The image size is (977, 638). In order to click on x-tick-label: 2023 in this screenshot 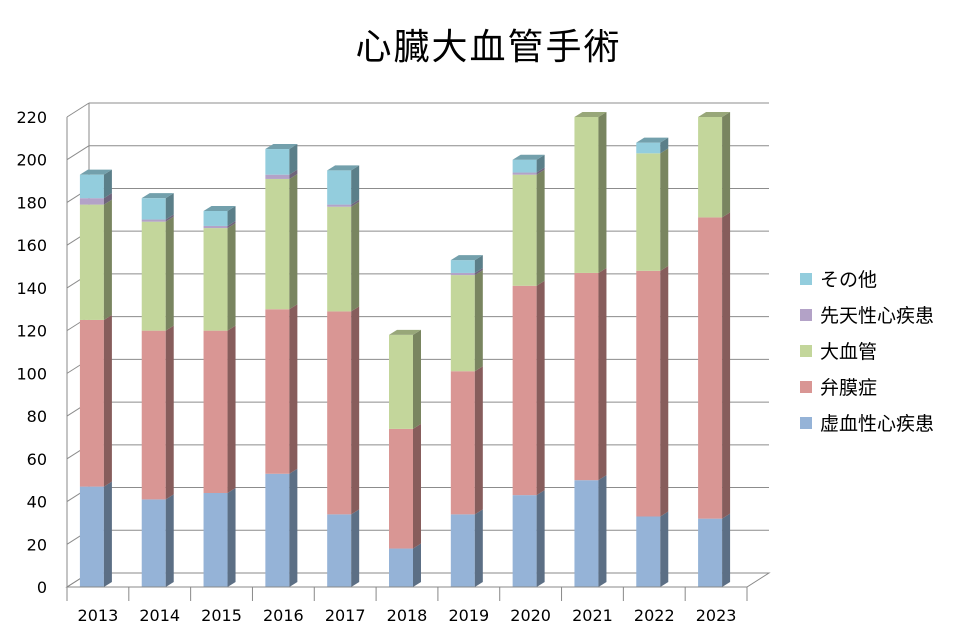, I will do `click(716, 615)`.